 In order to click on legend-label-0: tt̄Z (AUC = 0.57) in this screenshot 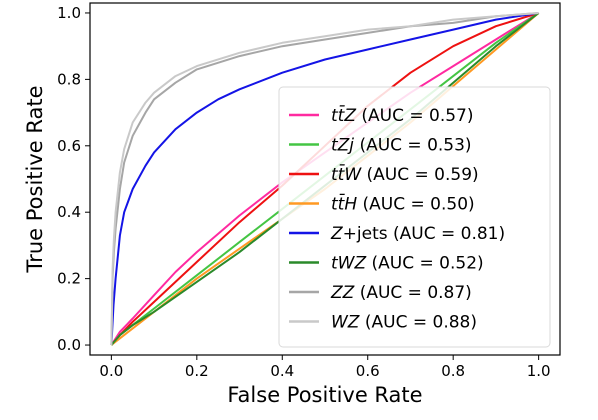, I will do `click(402, 115)`.